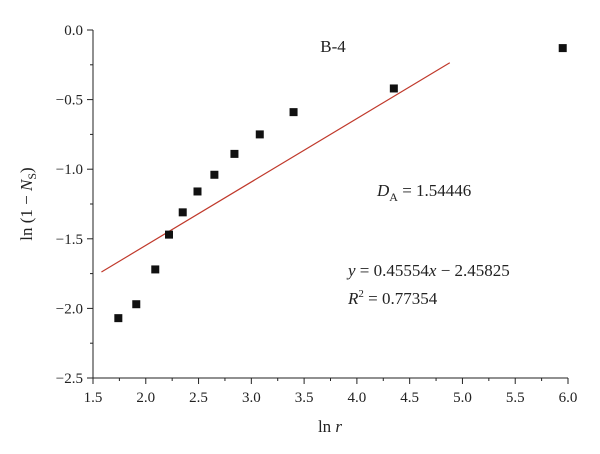  I want to click on y-tick-label: −1.5, so click(69, 240).